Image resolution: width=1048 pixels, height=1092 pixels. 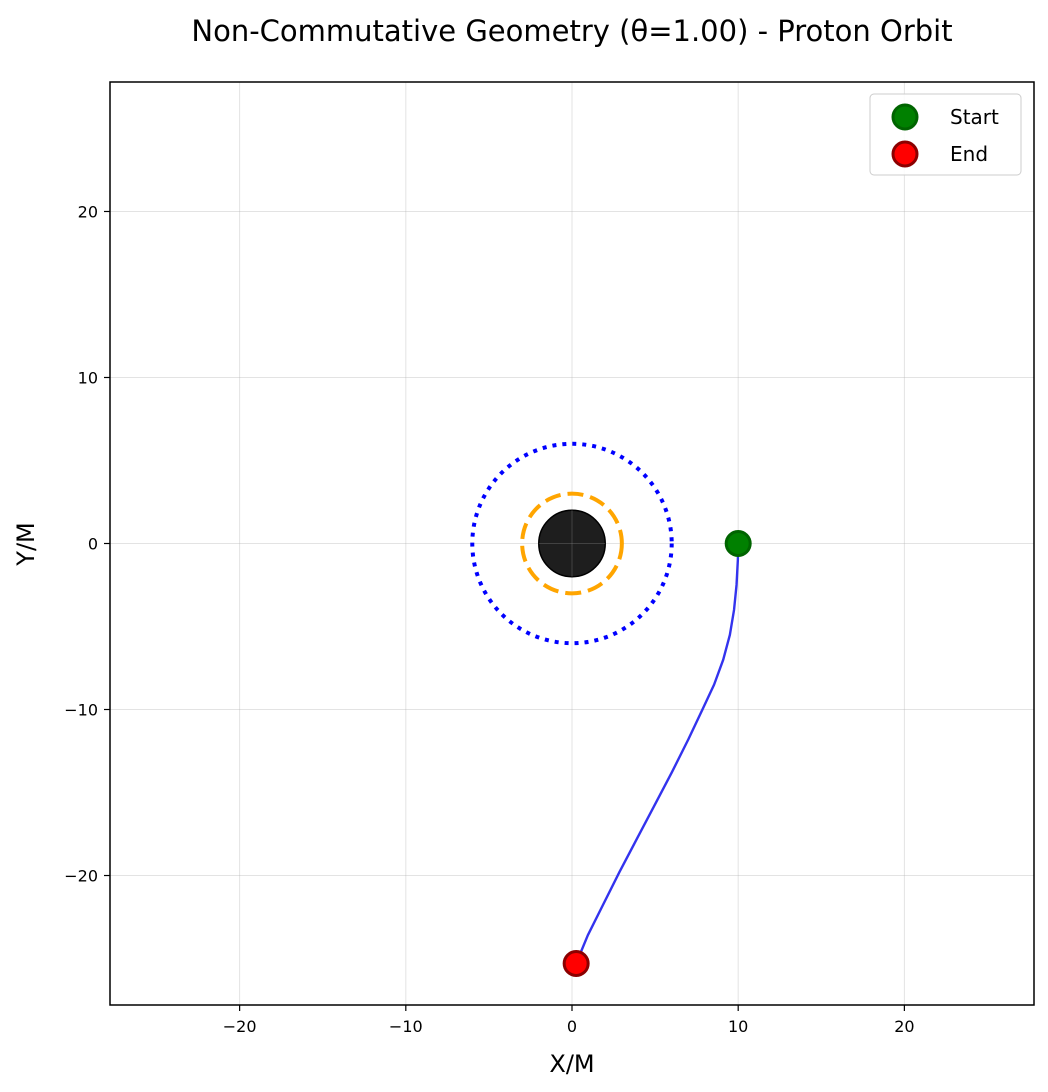 I want to click on y-axis-label: Y/M, so click(x=26, y=544).